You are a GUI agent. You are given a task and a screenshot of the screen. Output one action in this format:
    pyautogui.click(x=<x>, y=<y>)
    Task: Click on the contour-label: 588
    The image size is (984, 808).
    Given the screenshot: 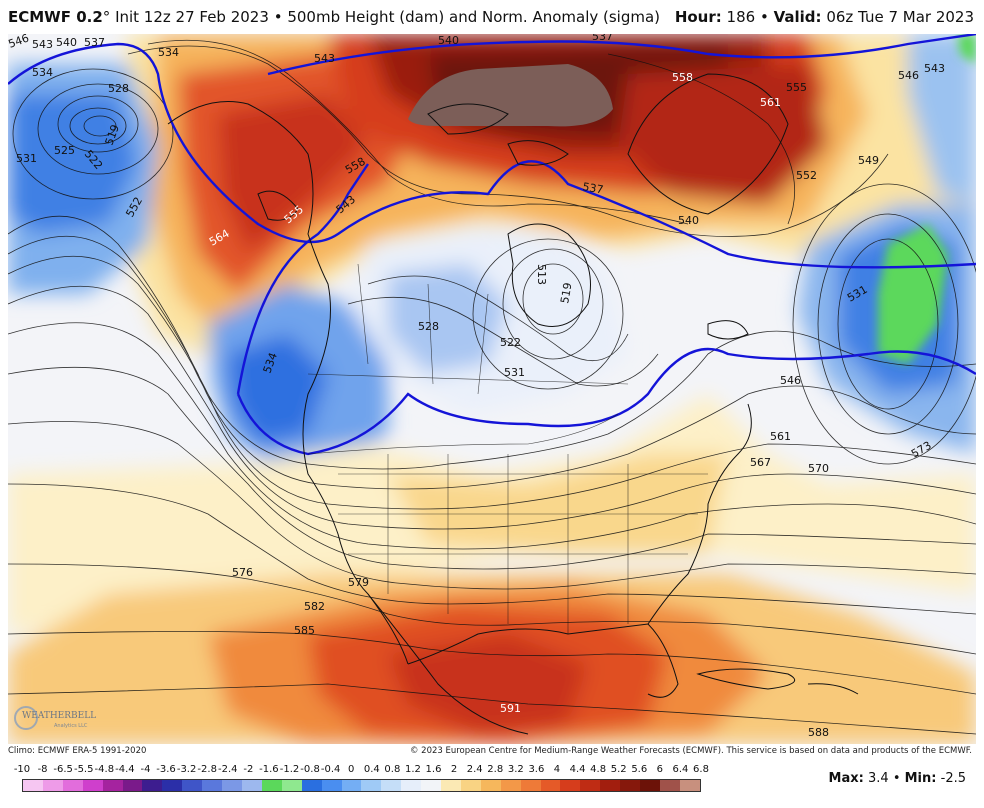 What is the action you would take?
    pyautogui.click(x=818, y=732)
    